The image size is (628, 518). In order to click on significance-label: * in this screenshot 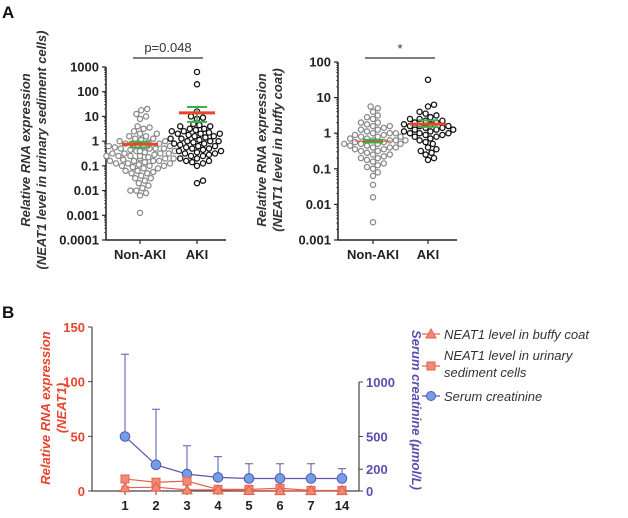, I will do `click(399, 48)`.